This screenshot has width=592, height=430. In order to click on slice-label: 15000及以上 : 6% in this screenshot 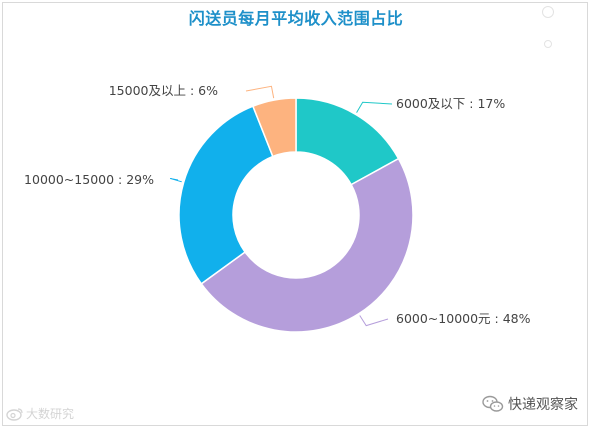, I will do `click(163, 90)`.